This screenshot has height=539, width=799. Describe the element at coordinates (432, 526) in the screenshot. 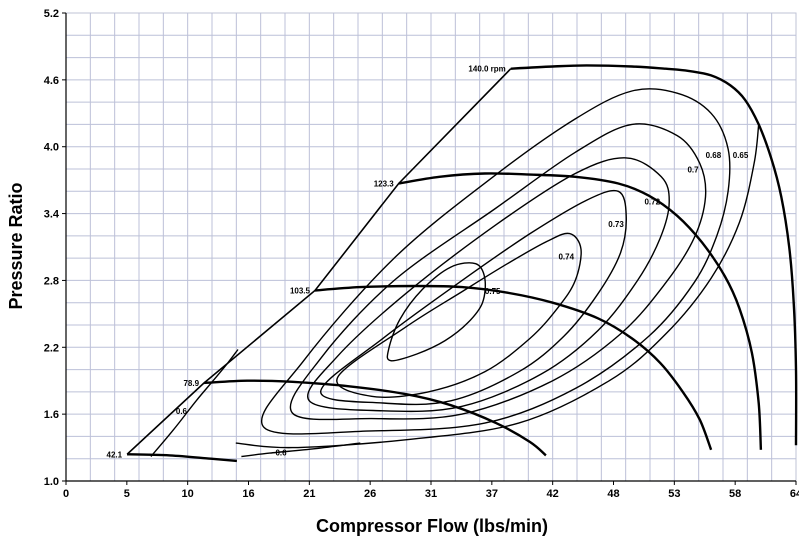

I see `x-axis-title: Compressor Flow (lbs/min)` at that location.